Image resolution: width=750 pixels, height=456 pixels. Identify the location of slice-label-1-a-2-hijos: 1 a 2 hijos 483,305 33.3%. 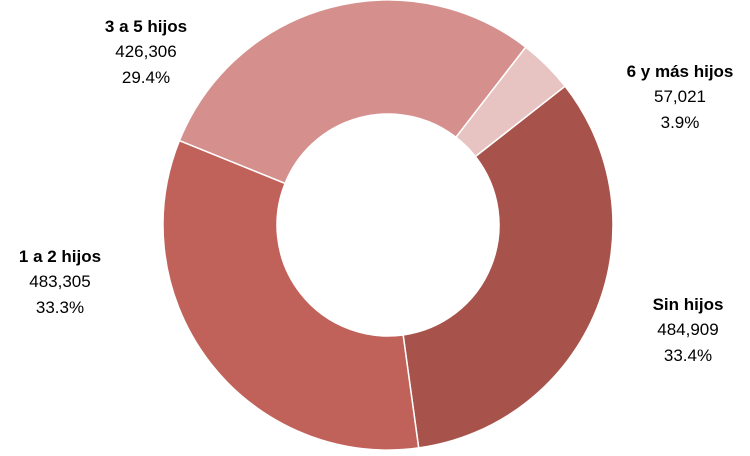
(60, 282).